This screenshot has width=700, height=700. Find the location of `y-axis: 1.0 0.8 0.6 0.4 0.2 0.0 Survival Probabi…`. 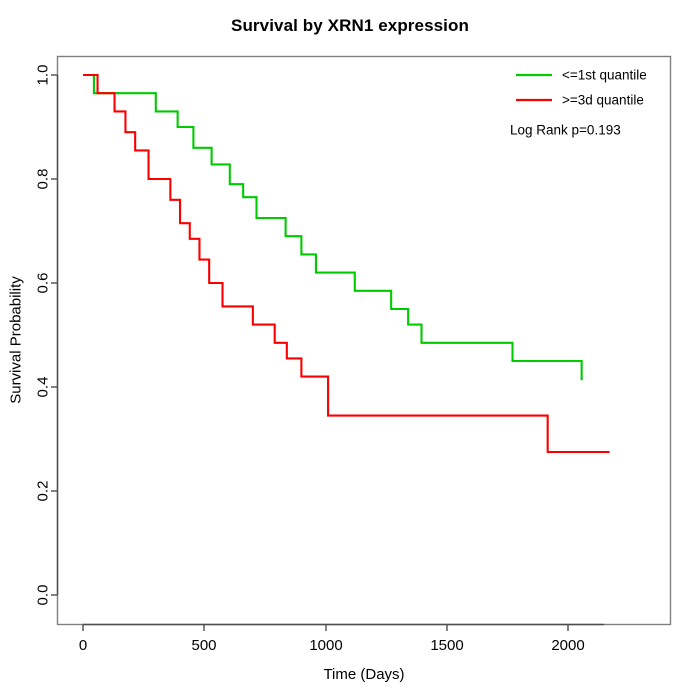

y-axis: 1.0 0.8 0.6 0.4 0.2 0.0 Survival Probabi… is located at coordinates (33, 335).